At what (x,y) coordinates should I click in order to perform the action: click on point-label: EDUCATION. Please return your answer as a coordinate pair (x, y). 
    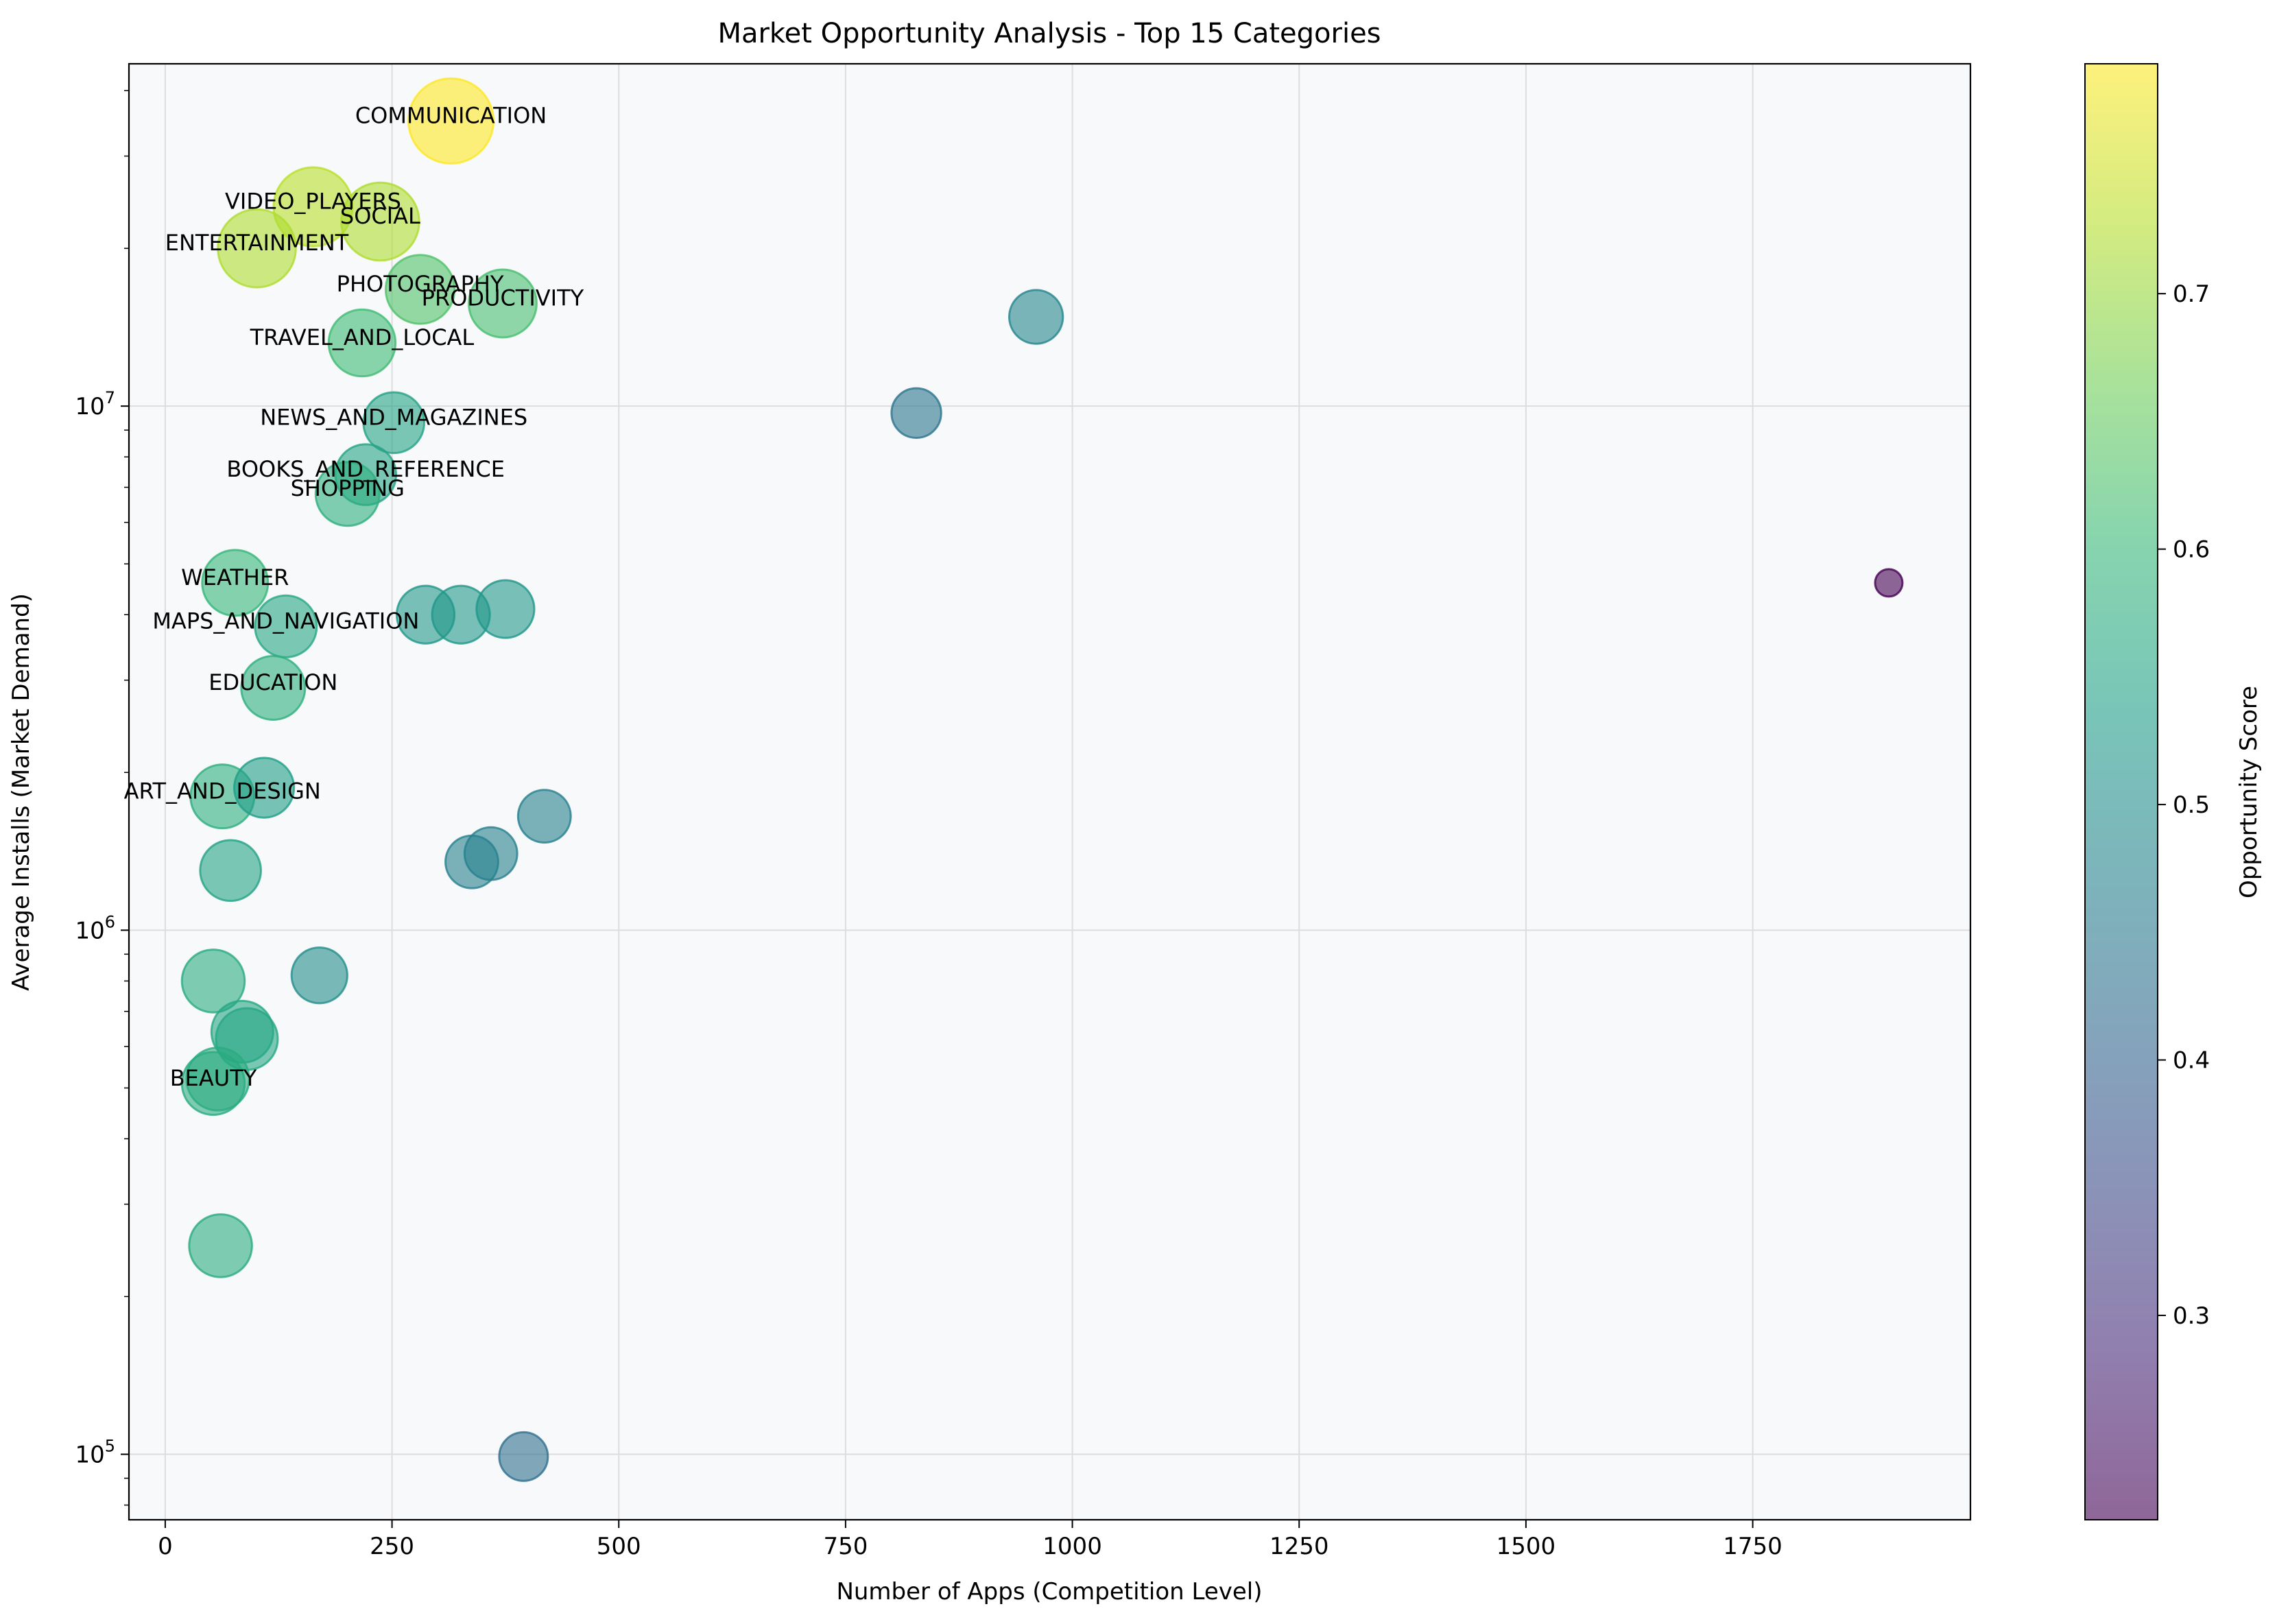
    Looking at the image, I should click on (272, 682).